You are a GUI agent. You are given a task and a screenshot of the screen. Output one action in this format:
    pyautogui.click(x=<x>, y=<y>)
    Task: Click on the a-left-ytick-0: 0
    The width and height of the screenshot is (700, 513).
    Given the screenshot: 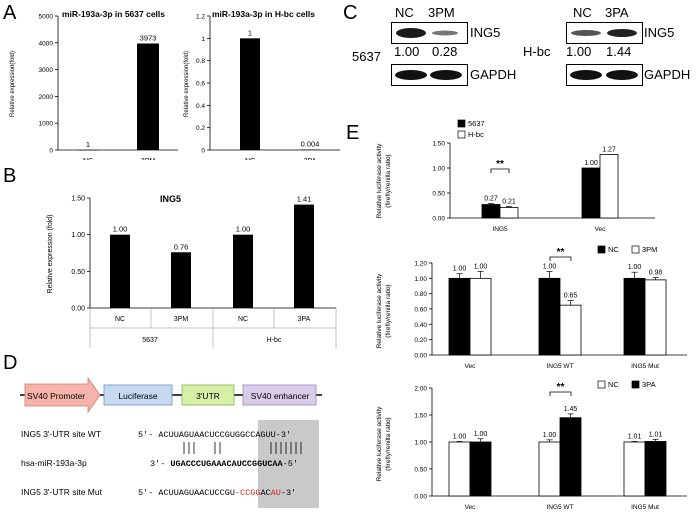 What is the action you would take?
    pyautogui.click(x=51, y=151)
    